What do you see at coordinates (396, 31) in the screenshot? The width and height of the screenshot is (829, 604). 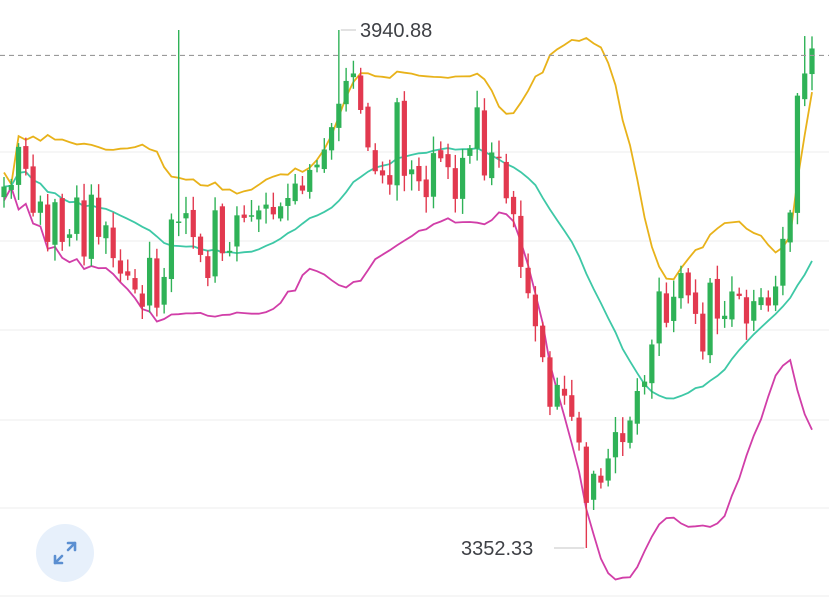 I see `high-price-label: 3940.88` at bounding box center [396, 31].